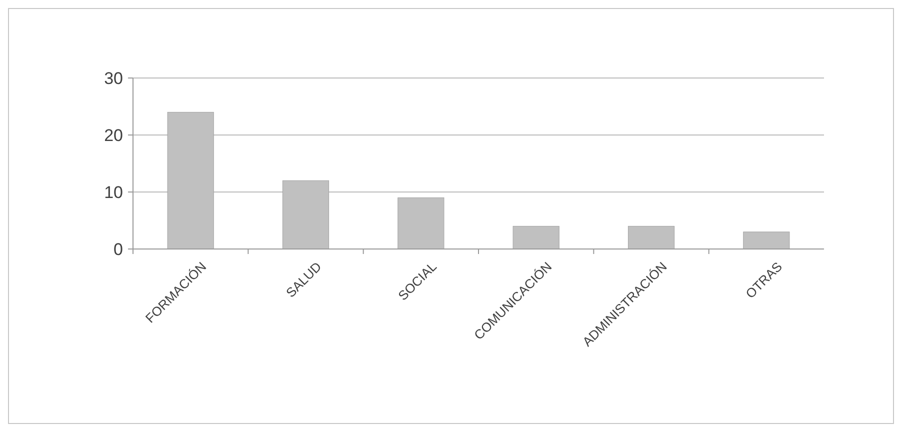 The height and width of the screenshot is (432, 902). I want to click on y-tick-label: 0, so click(118, 249).